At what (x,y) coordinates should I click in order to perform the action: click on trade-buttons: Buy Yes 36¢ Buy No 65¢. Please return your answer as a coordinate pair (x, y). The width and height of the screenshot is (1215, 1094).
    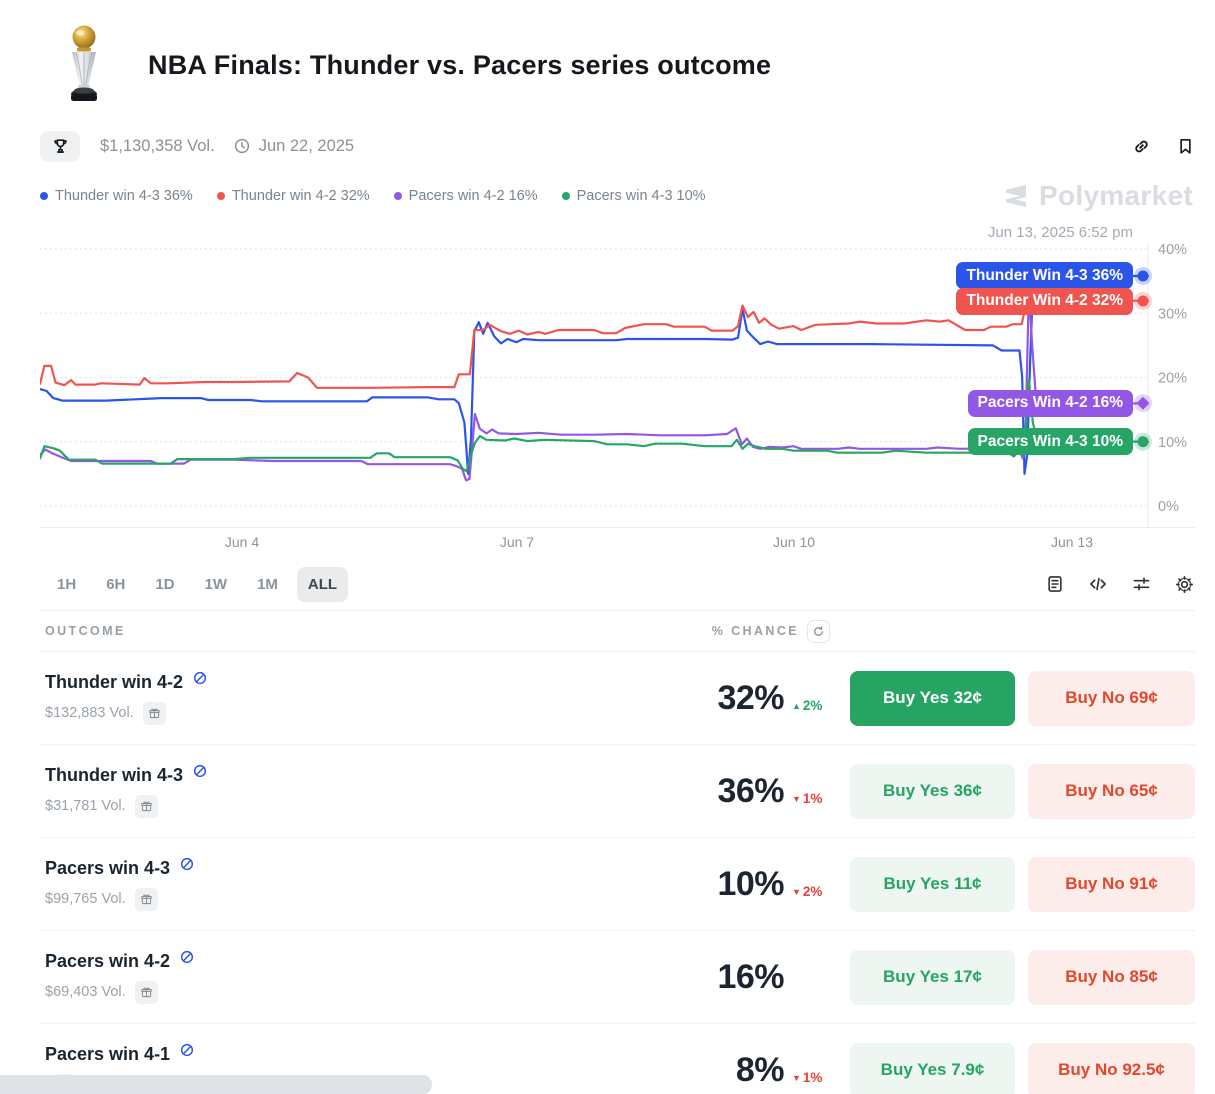
    Looking at the image, I should click on (1022, 791).